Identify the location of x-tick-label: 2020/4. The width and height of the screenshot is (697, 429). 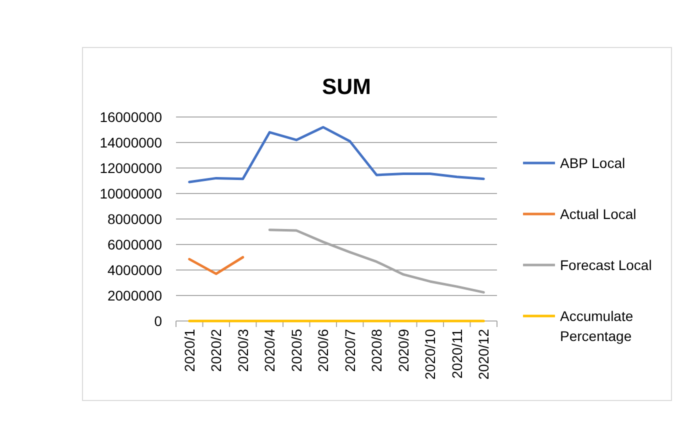
(270, 350).